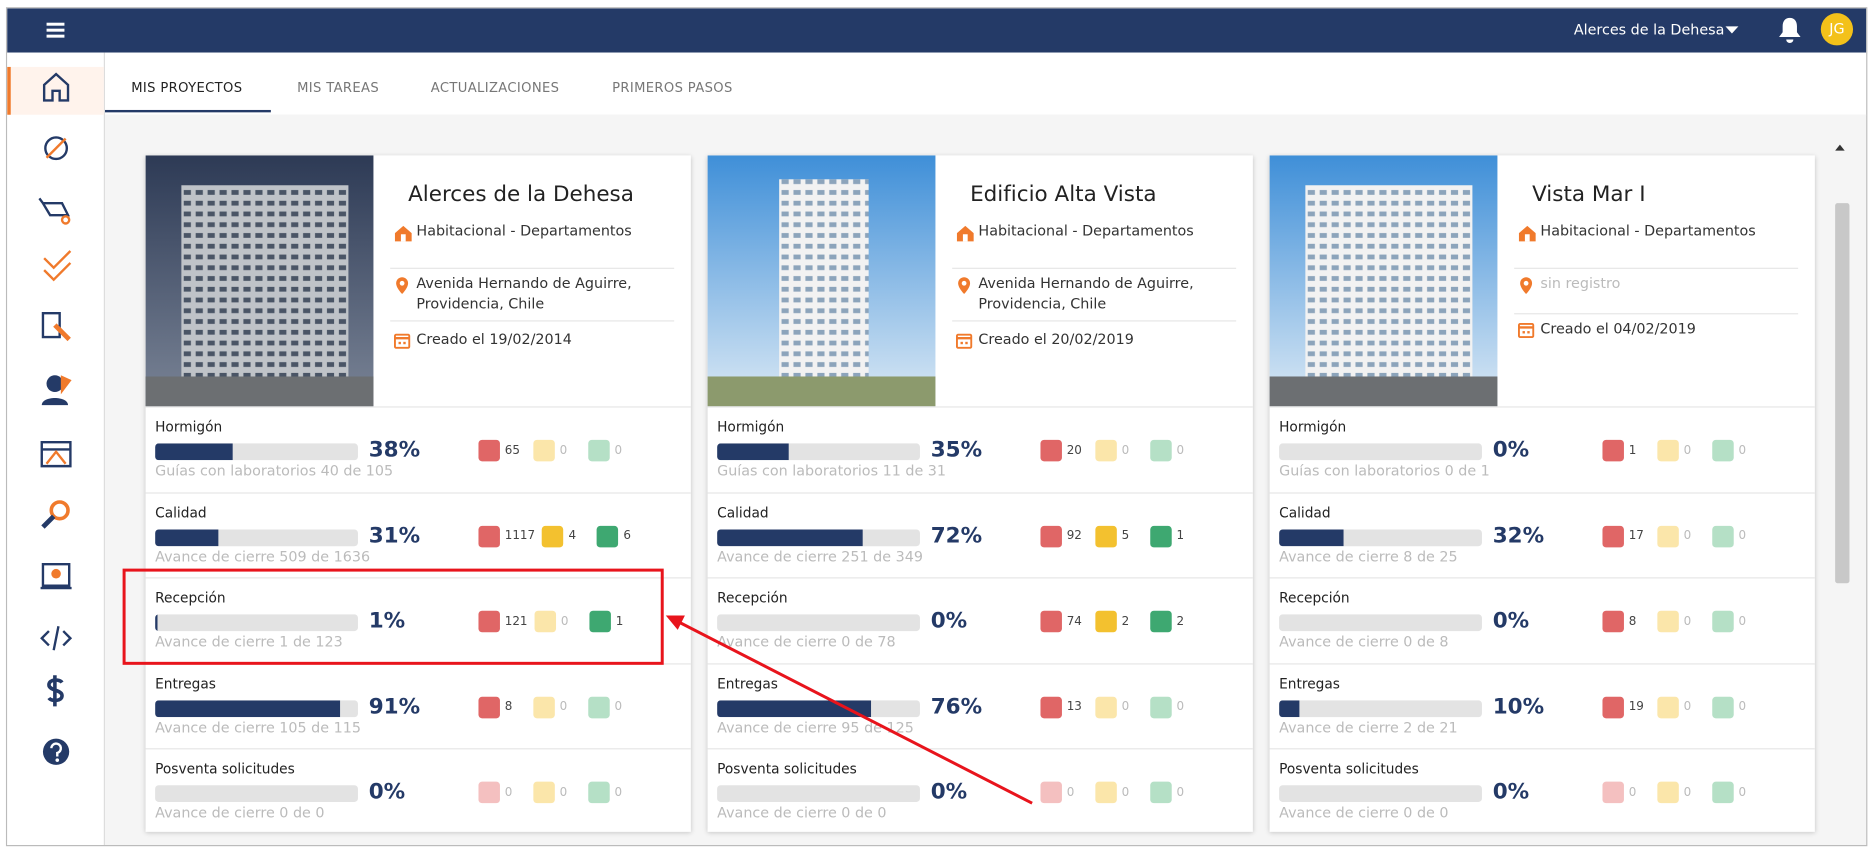 The height and width of the screenshot is (851, 1871). I want to click on tab: ACTUALIZACIONES, so click(495, 88).